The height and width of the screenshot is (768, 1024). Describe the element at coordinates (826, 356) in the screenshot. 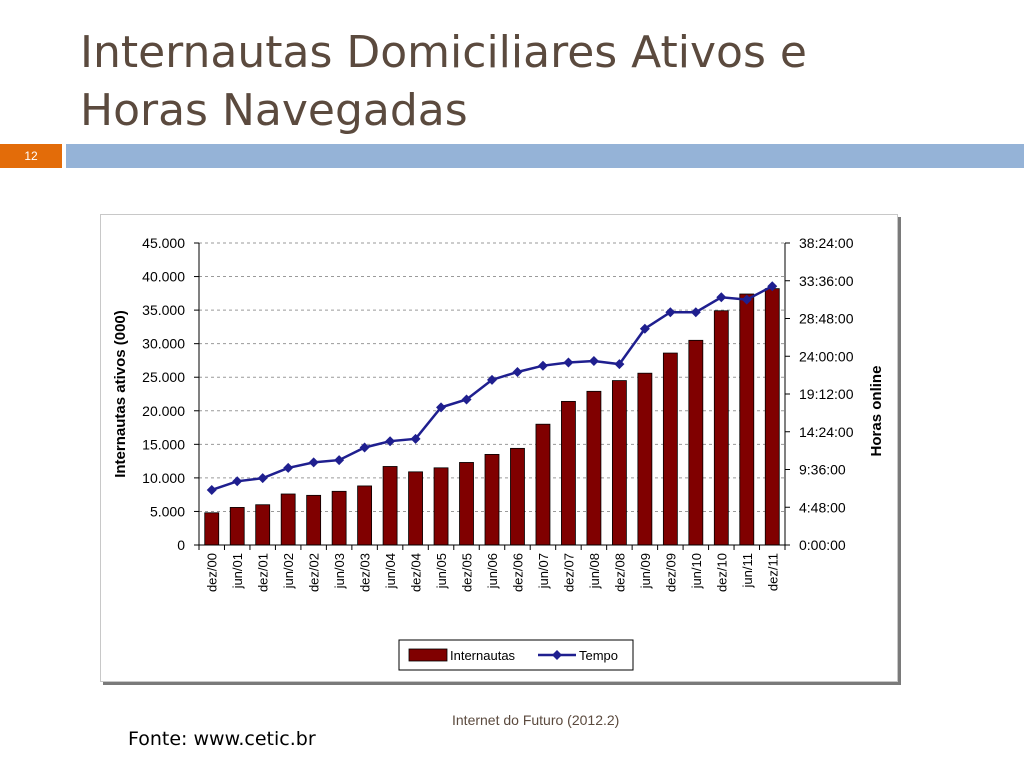

I see `y-right-tick-label: 24:00:00` at that location.